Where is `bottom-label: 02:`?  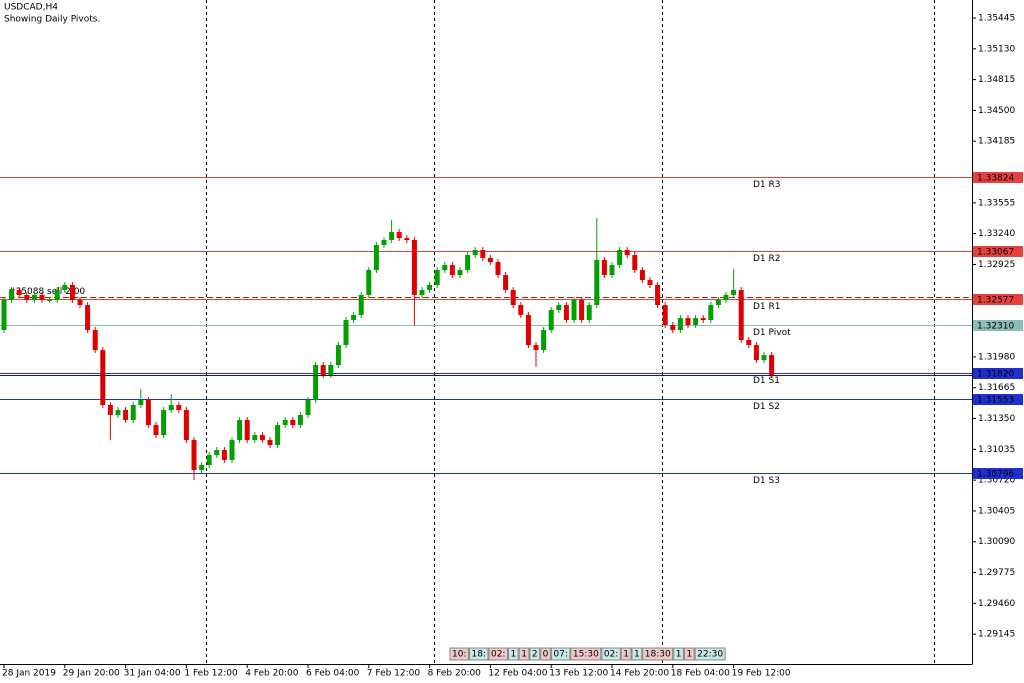 bottom-label: 02: is located at coordinates (611, 655).